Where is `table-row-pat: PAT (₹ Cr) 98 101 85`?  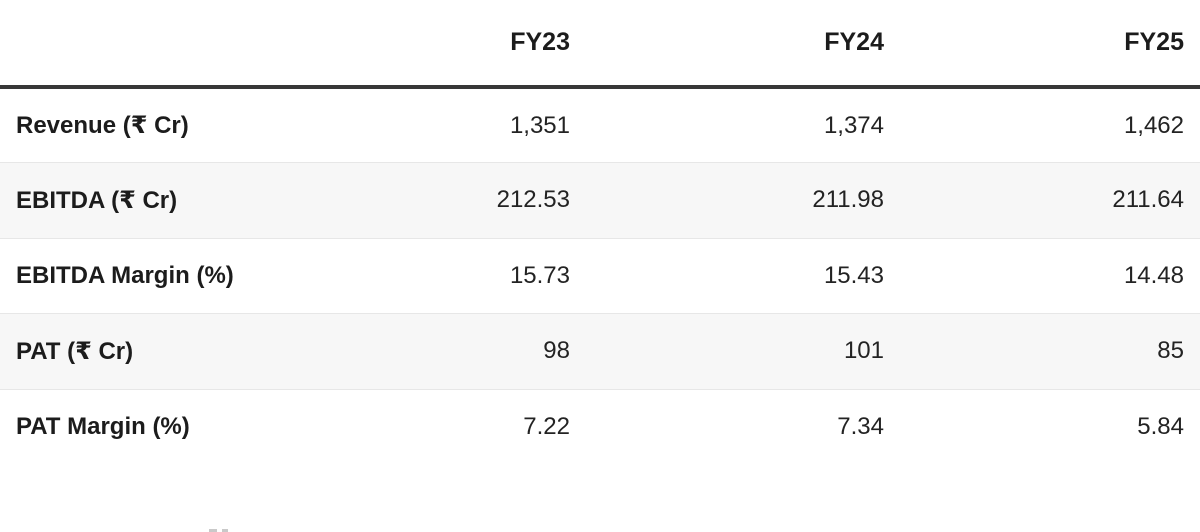
table-row-pat: PAT (₹ Cr) 98 101 85 is located at coordinates (600, 351).